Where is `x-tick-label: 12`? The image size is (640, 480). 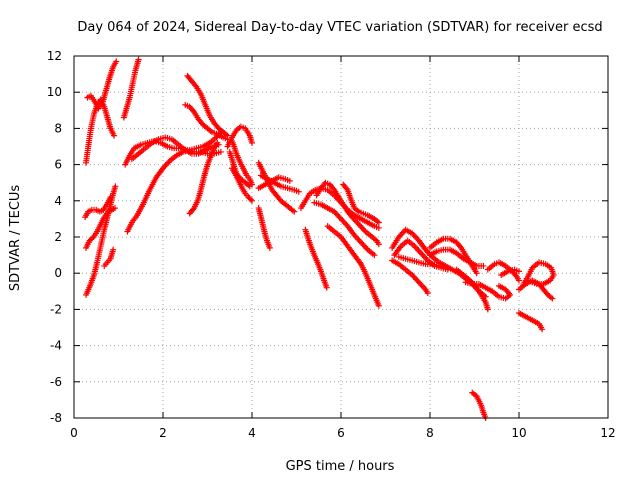 x-tick-label: 12 is located at coordinates (607, 433).